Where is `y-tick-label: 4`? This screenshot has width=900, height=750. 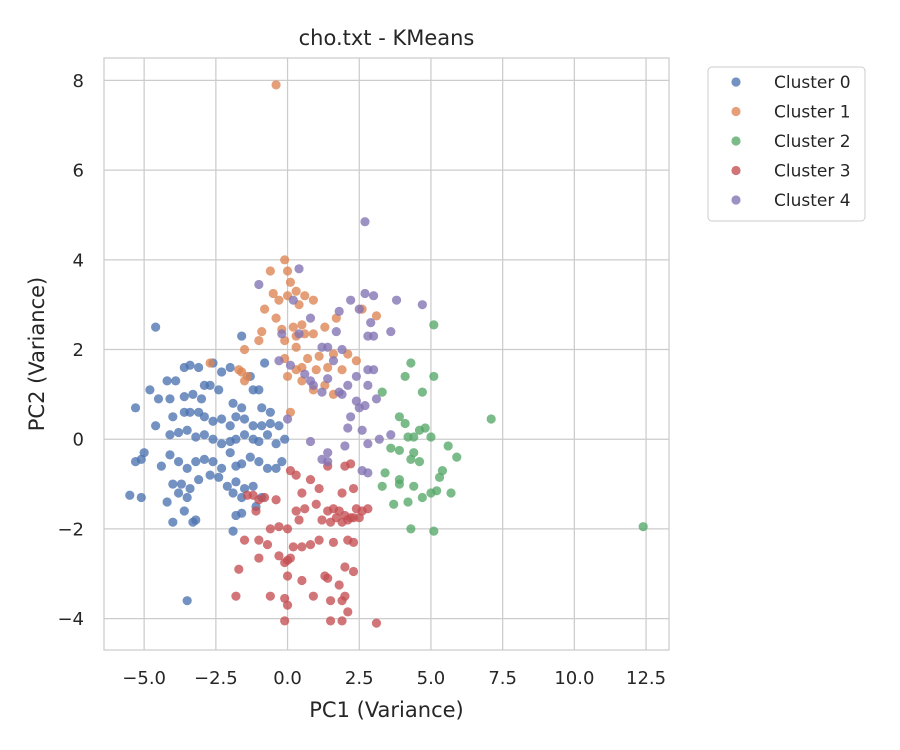 y-tick-label: 4 is located at coordinates (78, 260).